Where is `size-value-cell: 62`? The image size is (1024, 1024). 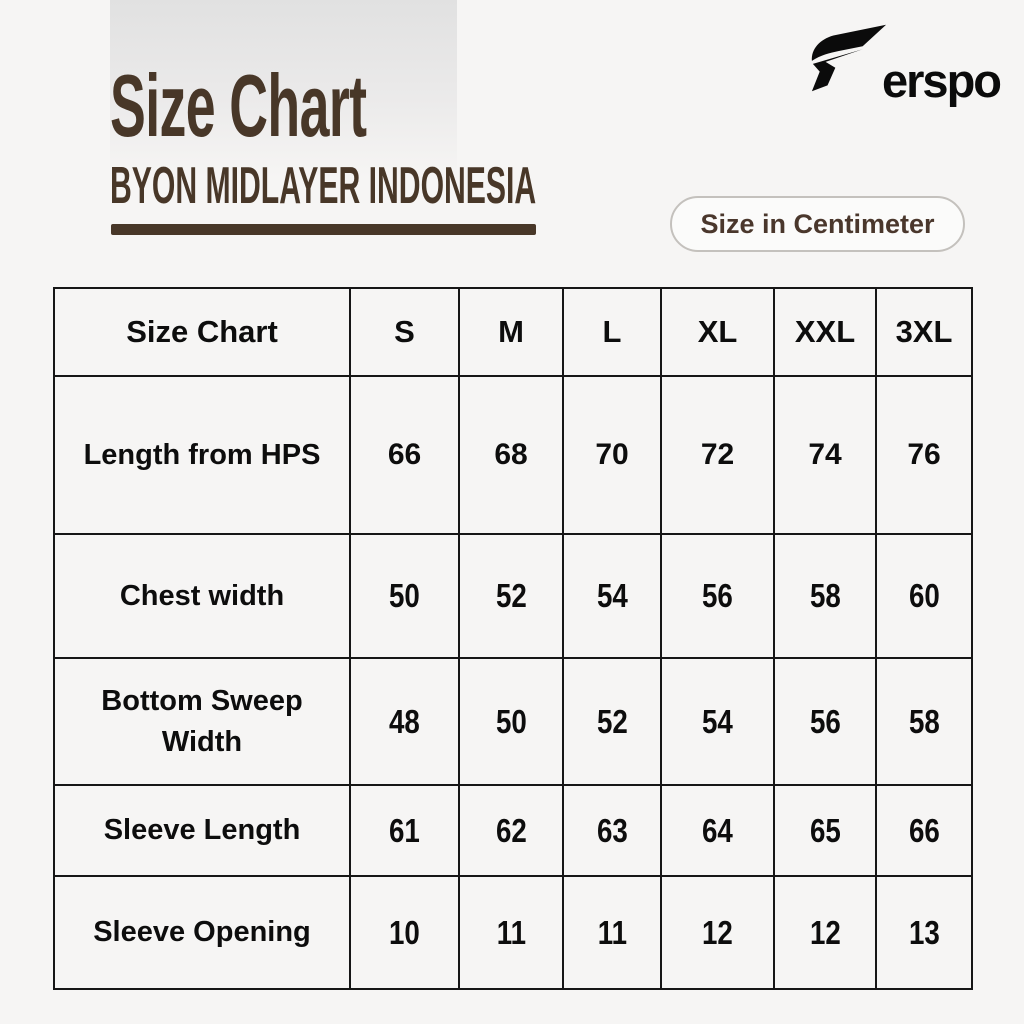
size-value-cell: 62 is located at coordinates (511, 830).